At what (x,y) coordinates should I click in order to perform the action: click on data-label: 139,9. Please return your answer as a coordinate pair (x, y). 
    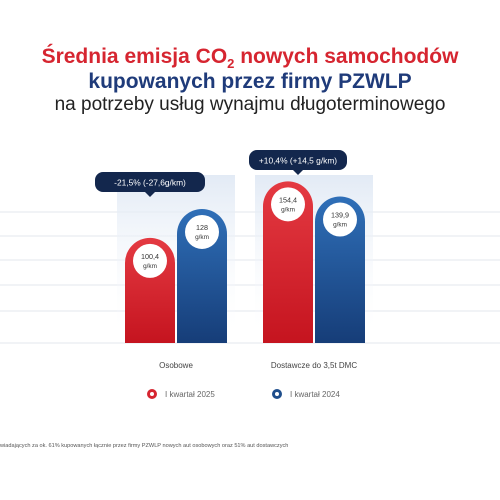
    Looking at the image, I should click on (340, 215).